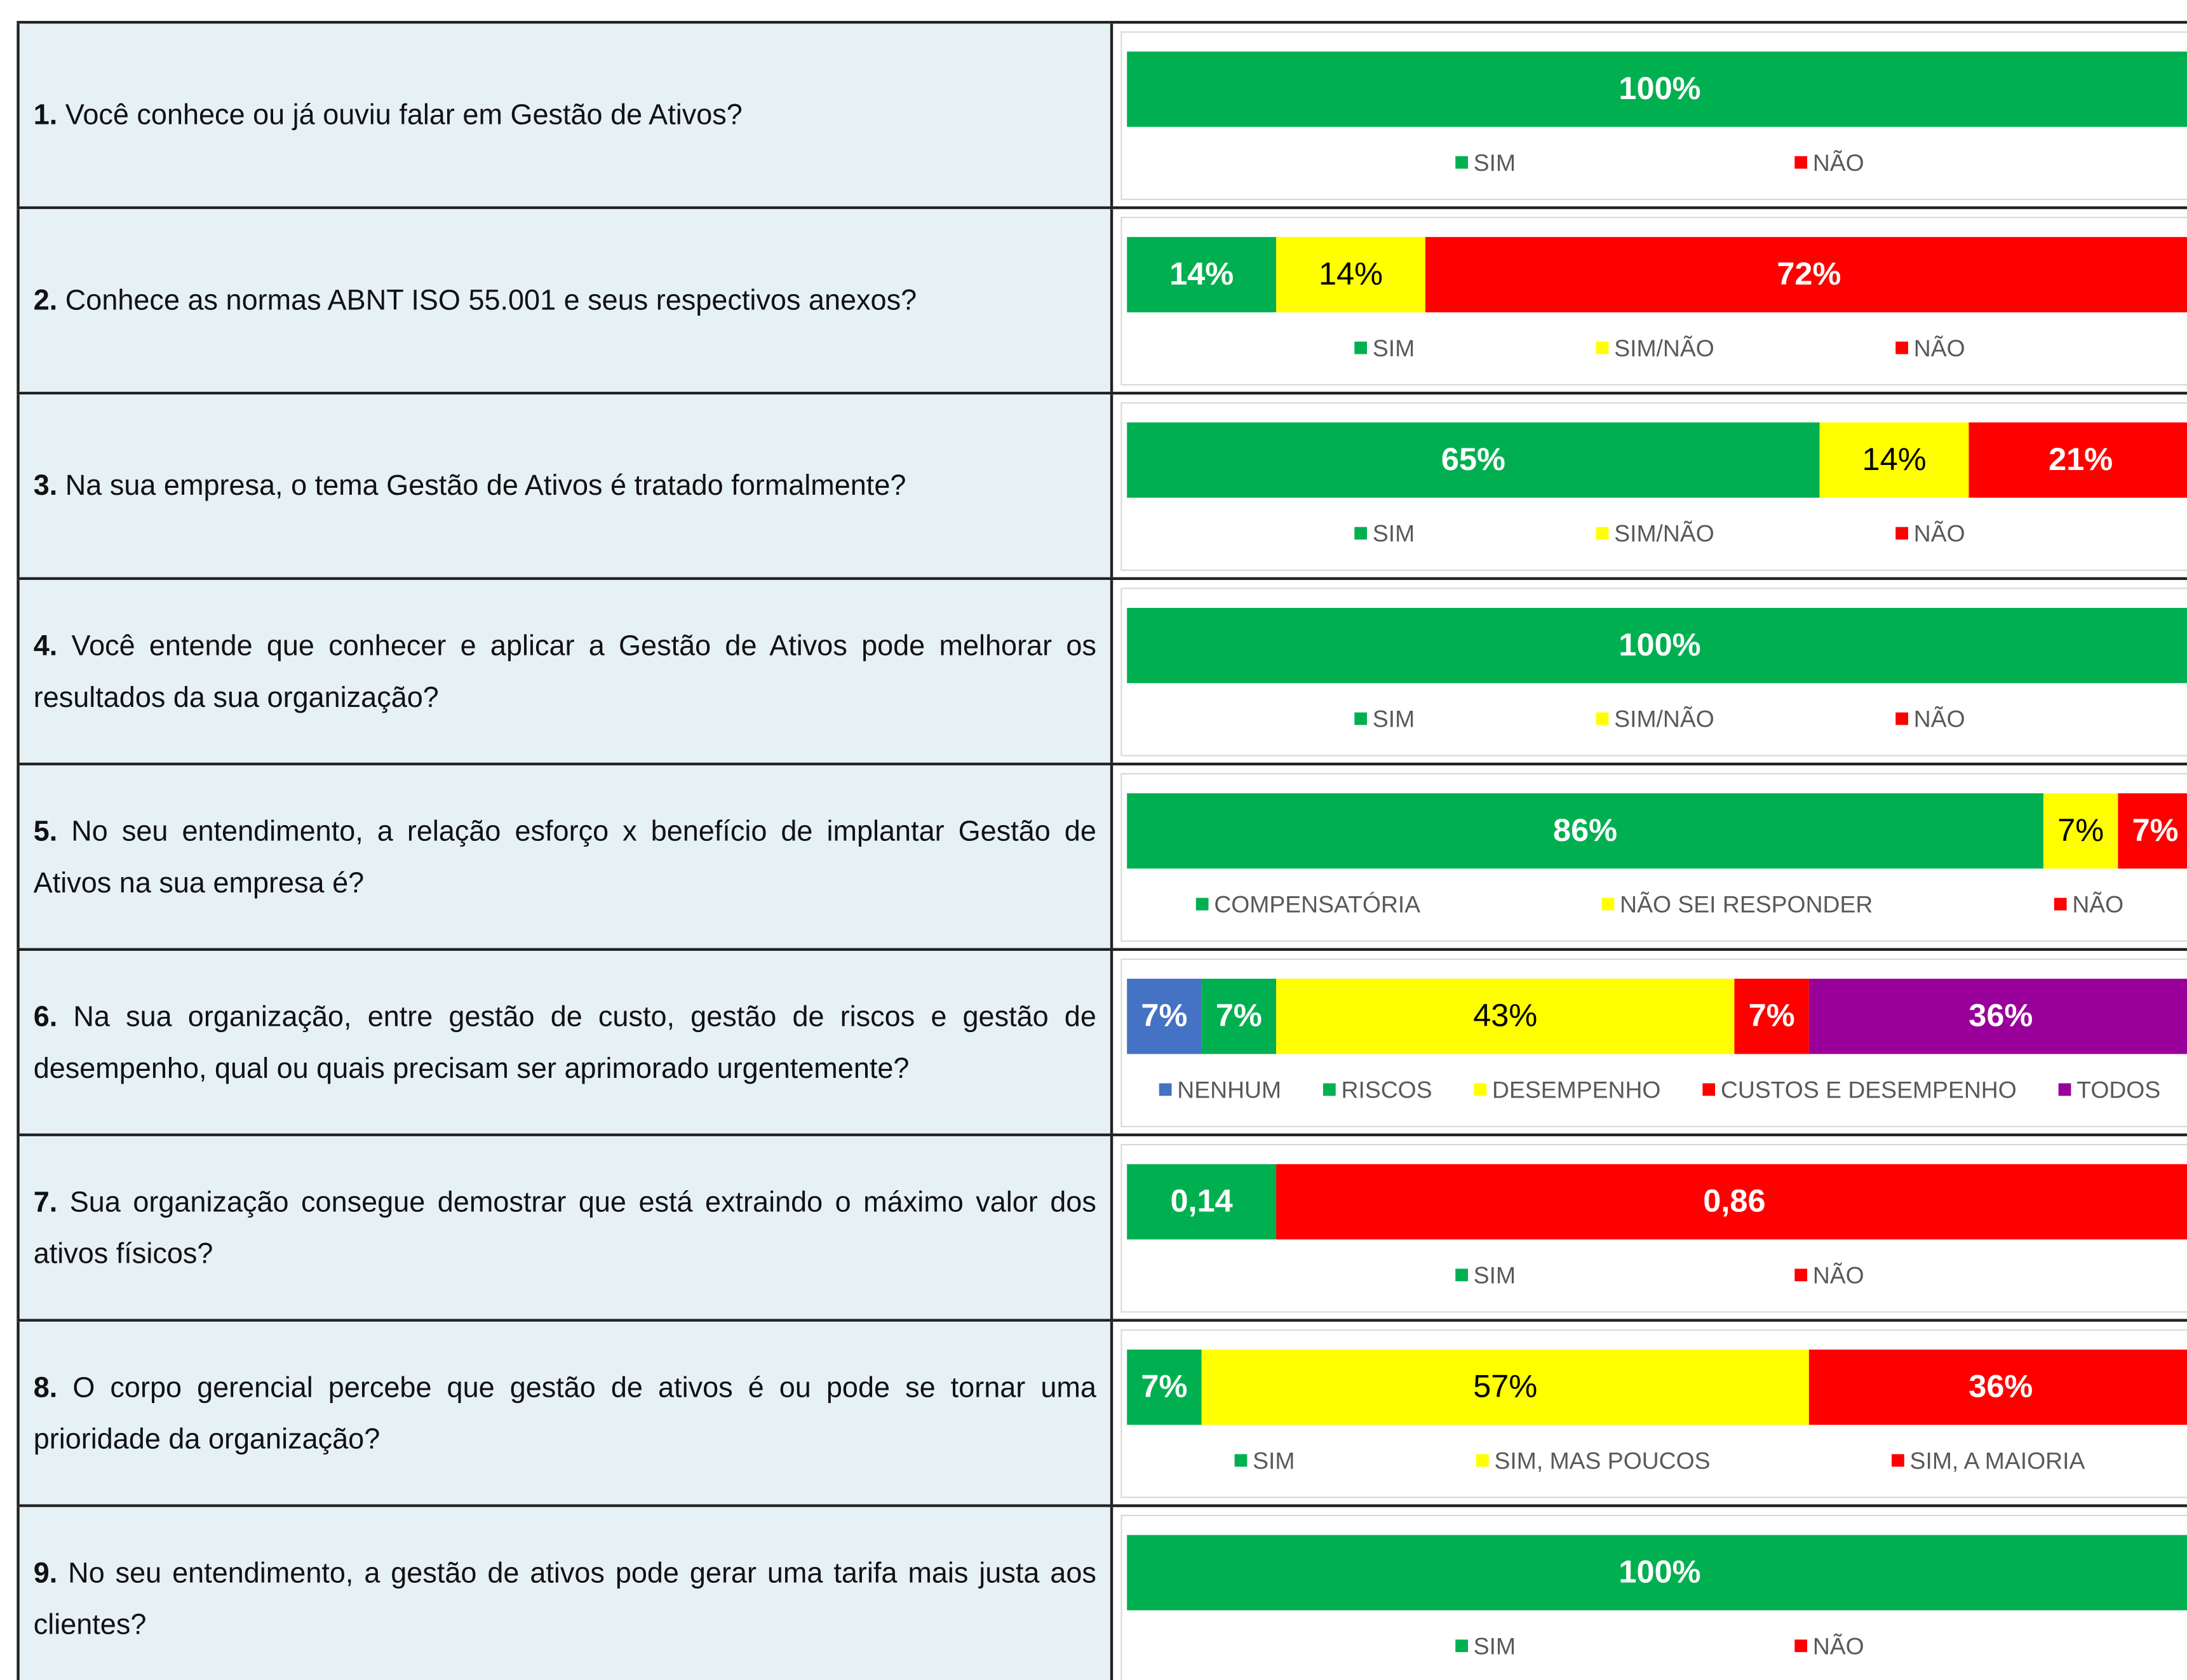 The width and height of the screenshot is (2187, 1680). Describe the element at coordinates (1653, 672) in the screenshot. I see `stacked-bar-chart: 100% SIM SIM/NÃO NÃO` at that location.